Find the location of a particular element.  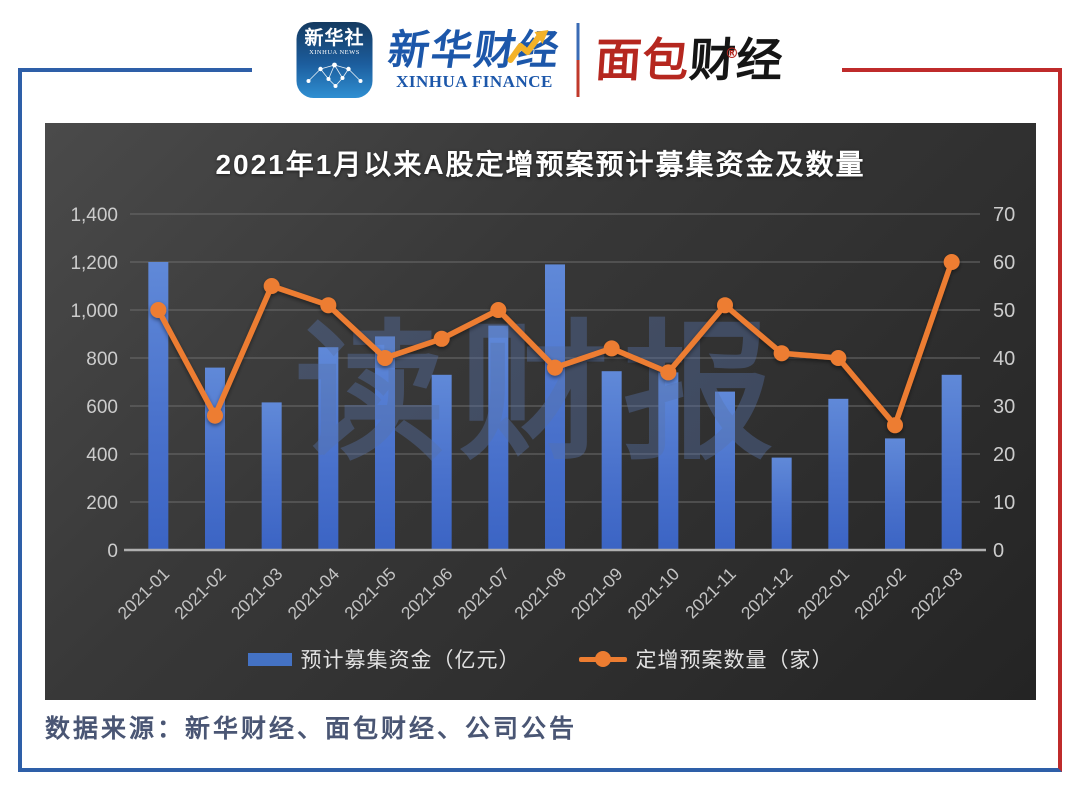

x-axis-label: 2022-01 is located at coordinates (824, 594).